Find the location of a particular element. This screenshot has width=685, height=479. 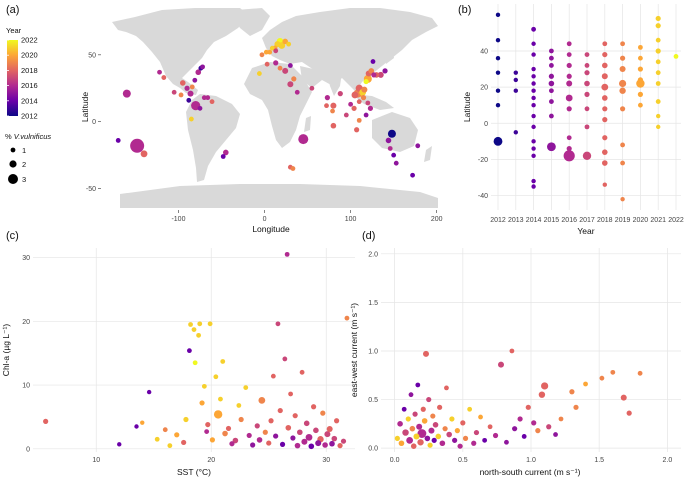

panel-c-y-tick-label: 0 is located at coordinates (28, 449).